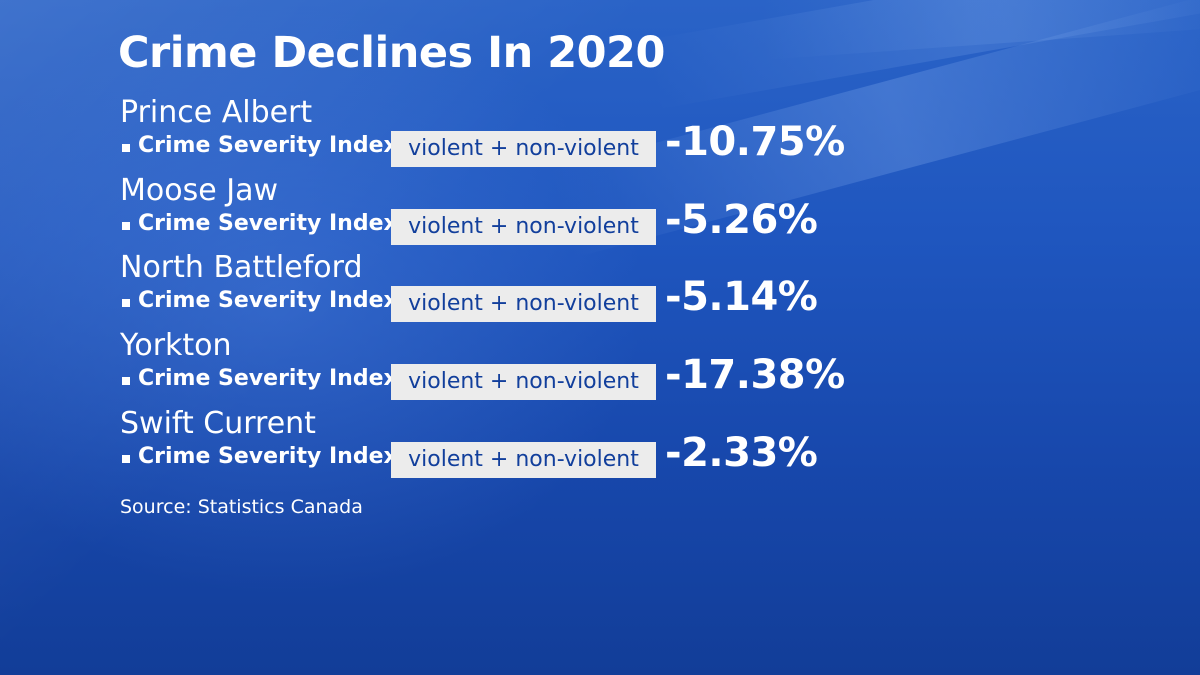 The height and width of the screenshot is (675, 1200). I want to click on region-name: Swift Current, so click(218, 423).